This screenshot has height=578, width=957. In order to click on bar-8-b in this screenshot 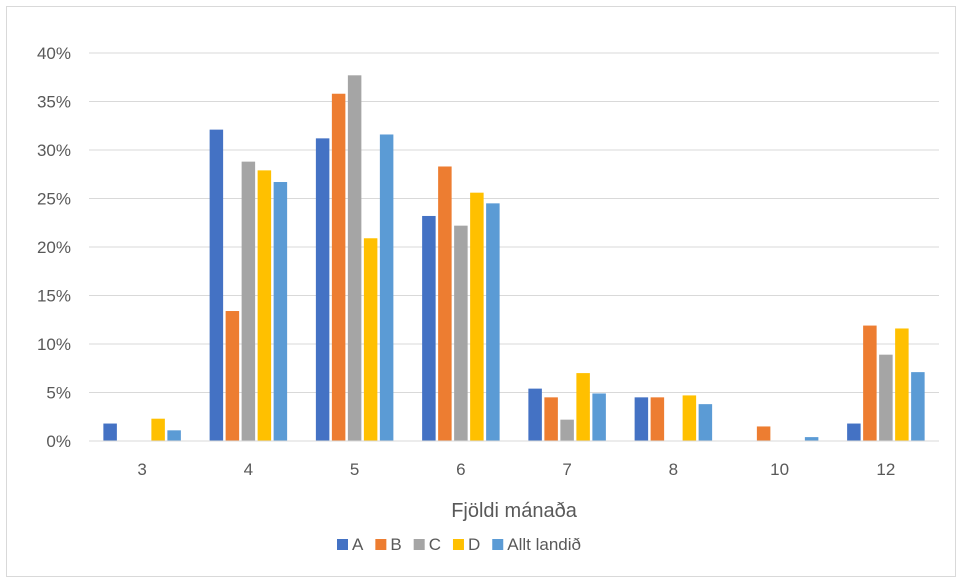, I will do `click(657, 419)`.